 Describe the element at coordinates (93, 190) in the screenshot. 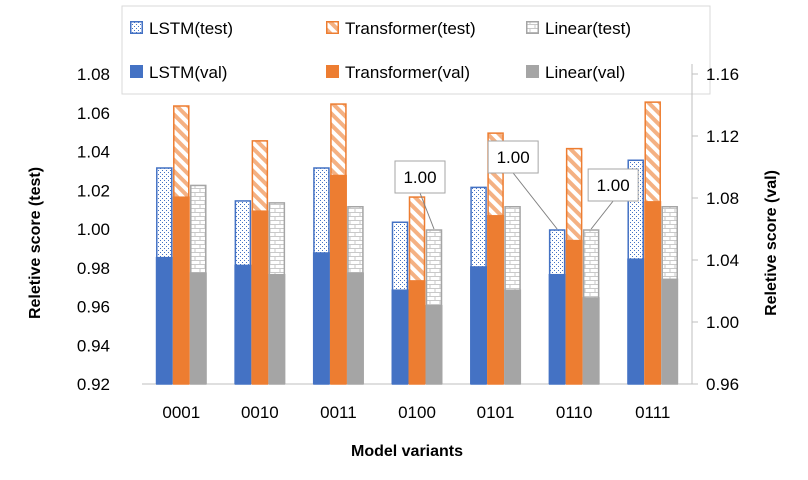

I see `y-left-tick-label: 1.02` at that location.